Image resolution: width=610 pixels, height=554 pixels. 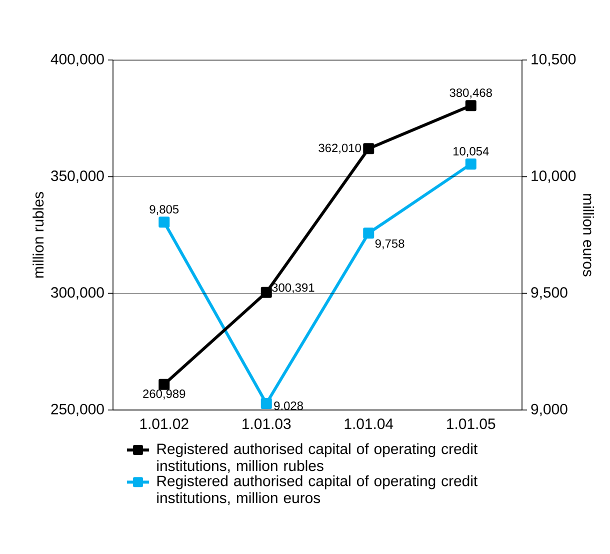 What do you see at coordinates (369, 424) in the screenshot?
I see `x-tick-label: 1.01.04` at bounding box center [369, 424].